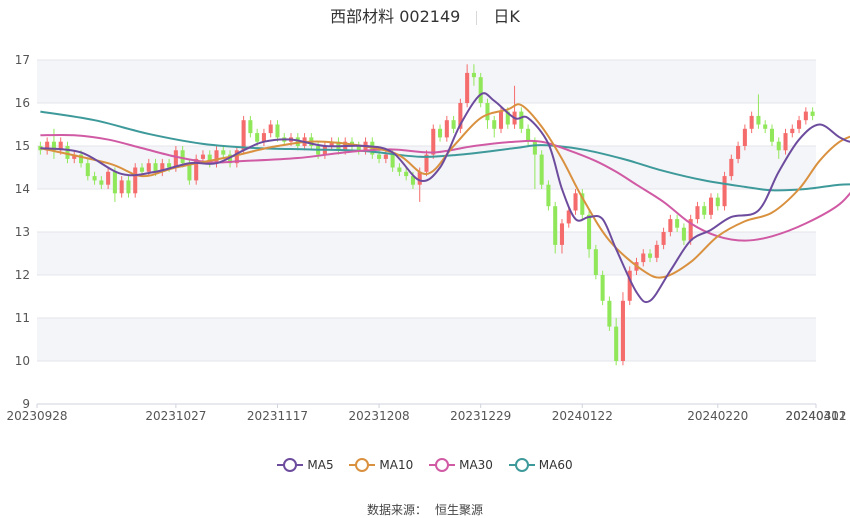  Describe the element at coordinates (459, 510) in the screenshot. I see `source-value: 恒生聚源` at that location.